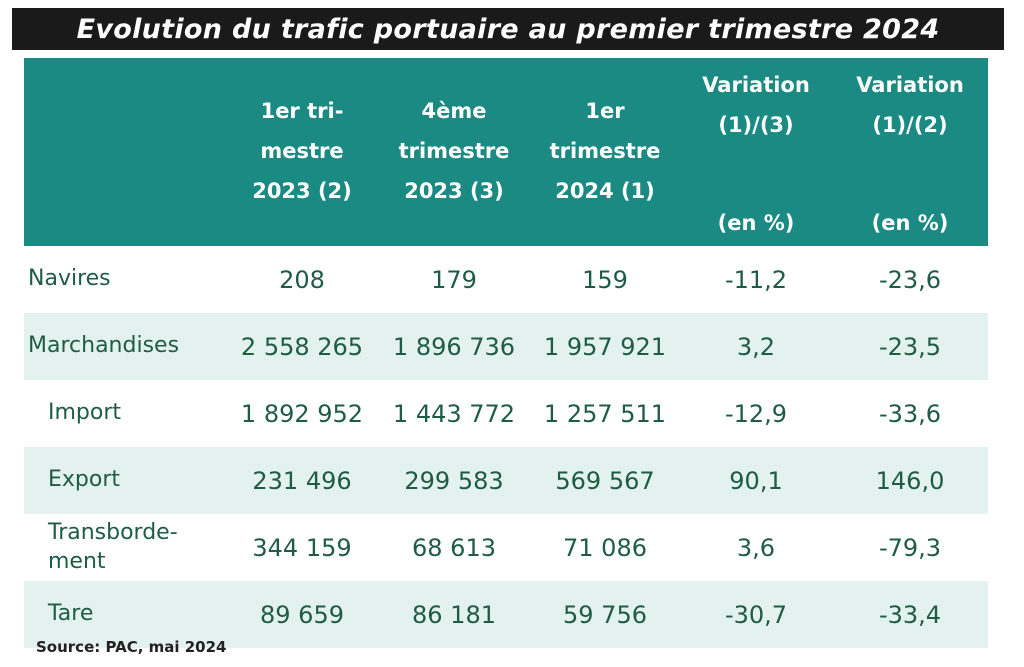  Describe the element at coordinates (113, 532) in the screenshot. I see `row-label-line: Transborde-` at that location.